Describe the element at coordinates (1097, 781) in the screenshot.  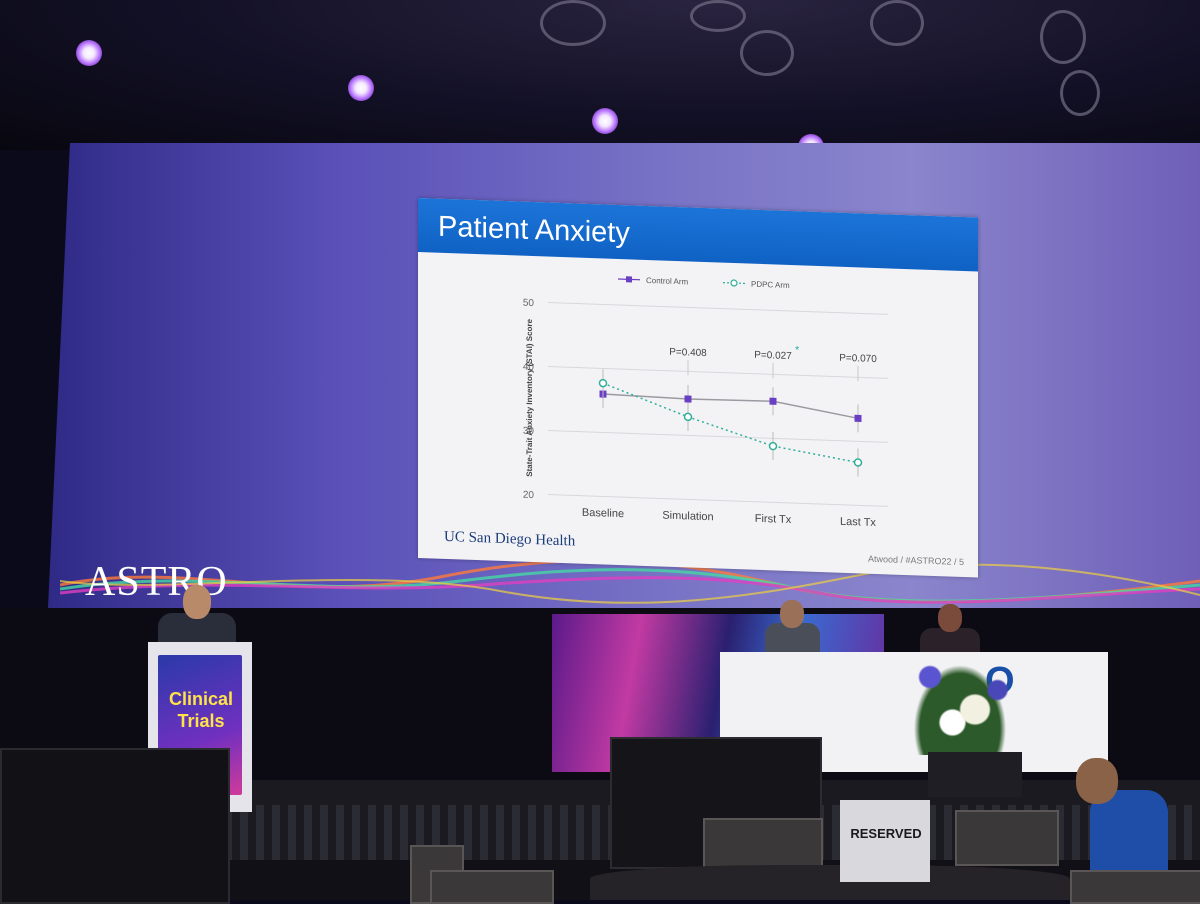
I see `technician-head` at that location.